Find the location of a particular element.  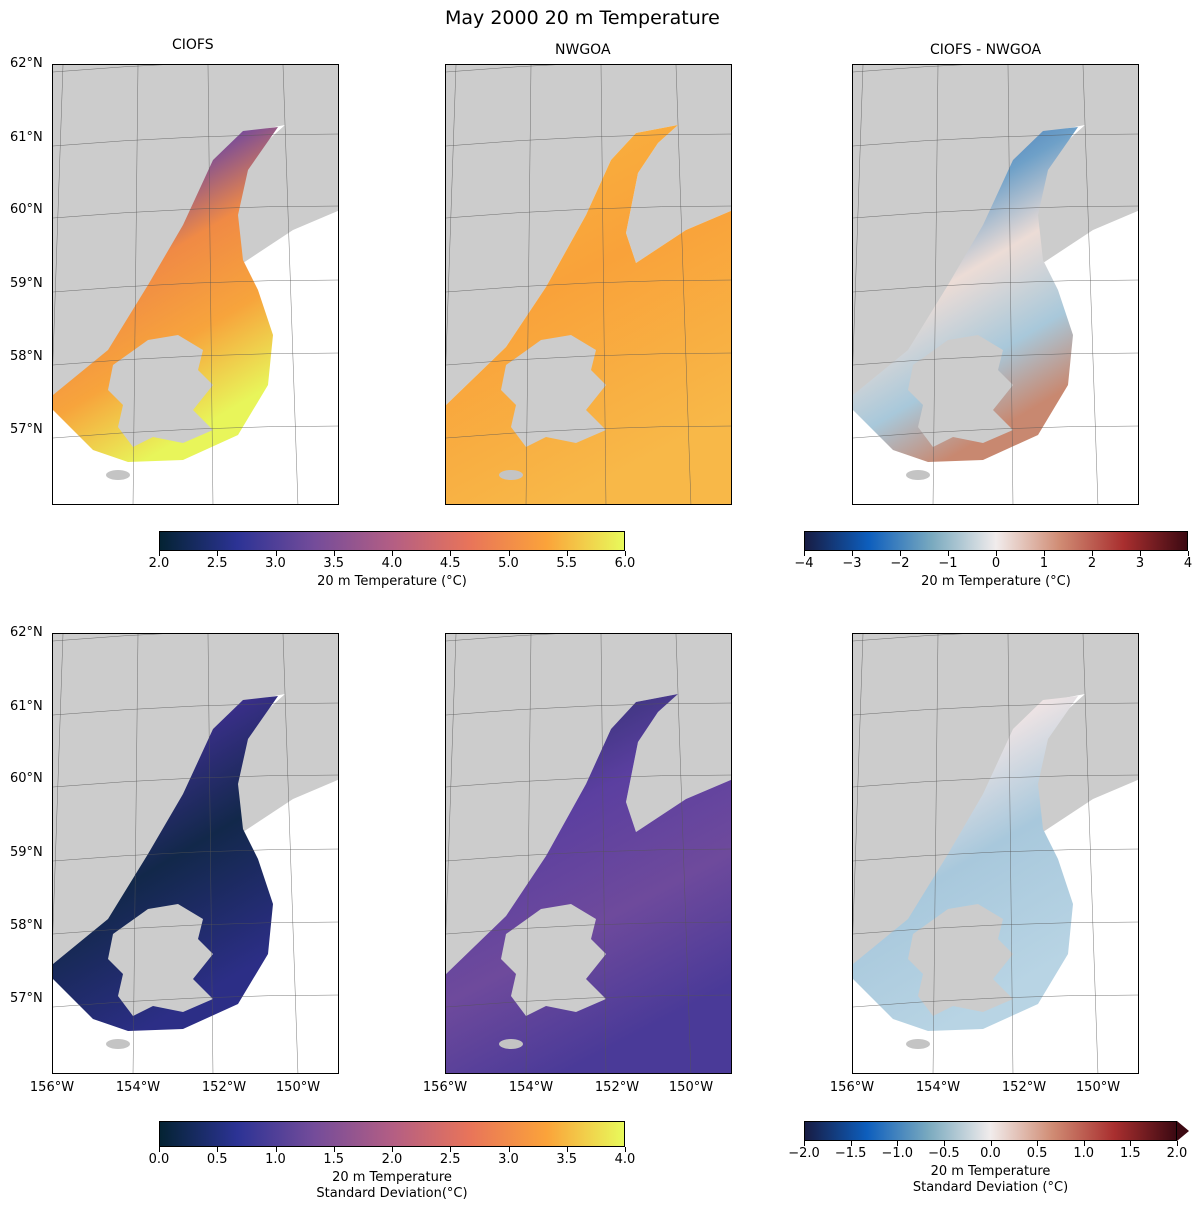

longitude-label: 152°W is located at coordinates (224, 1087).